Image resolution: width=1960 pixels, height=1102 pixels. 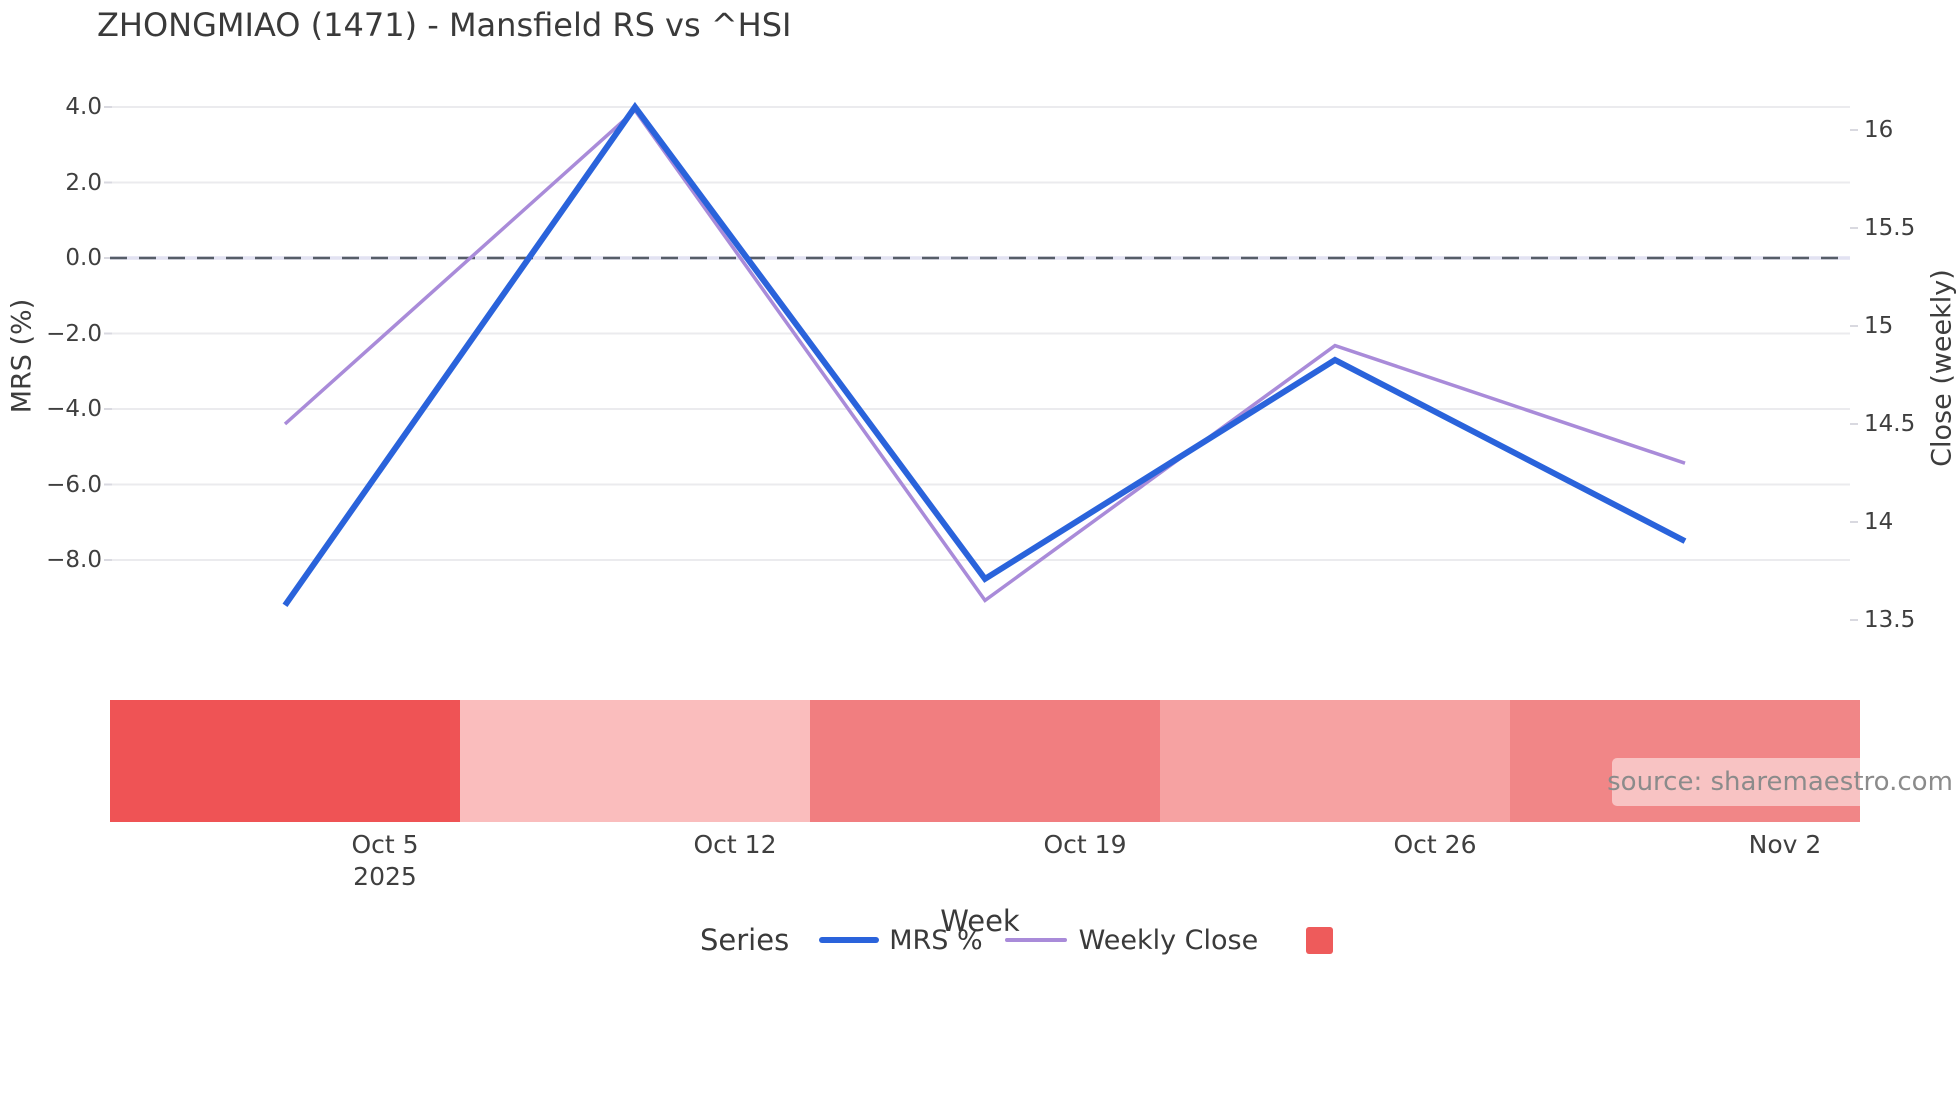 I want to click on y-tick-label-left: −4.0, so click(x=74, y=409).